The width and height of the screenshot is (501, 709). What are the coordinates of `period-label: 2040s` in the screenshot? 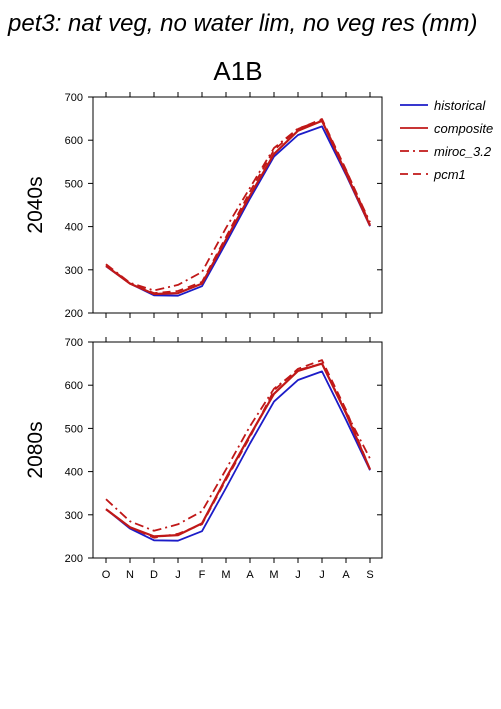 It's located at (35, 204).